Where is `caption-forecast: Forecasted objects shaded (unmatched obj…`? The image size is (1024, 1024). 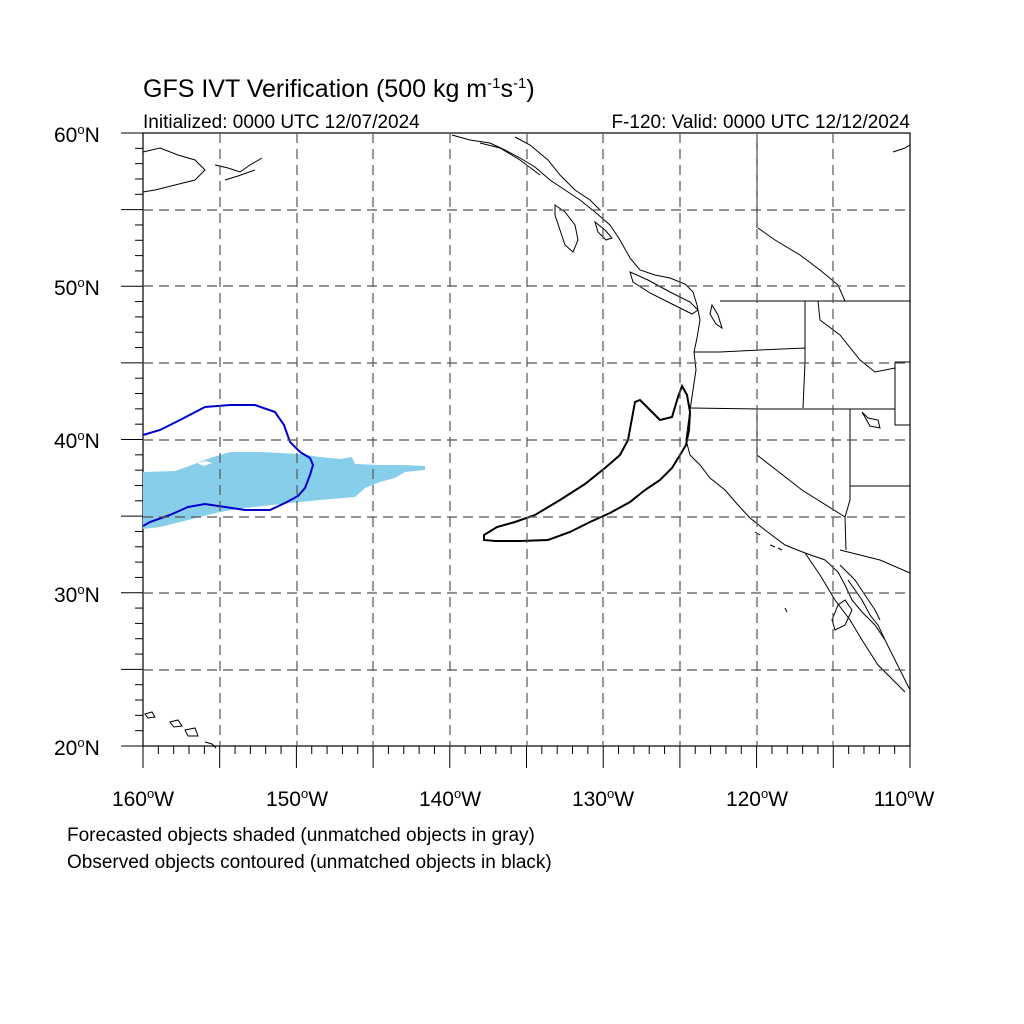
caption-forecast: Forecasted objects shaded (unmatched obj… is located at coordinates (301, 835).